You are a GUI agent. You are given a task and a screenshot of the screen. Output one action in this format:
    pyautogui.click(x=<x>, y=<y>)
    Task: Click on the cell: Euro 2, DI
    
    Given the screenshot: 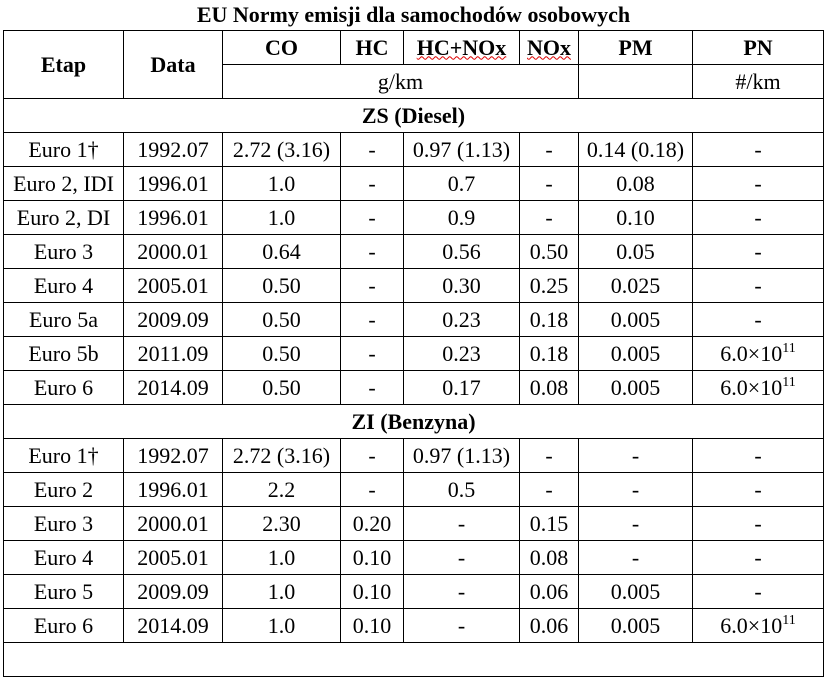 What is the action you would take?
    pyautogui.click(x=63, y=217)
    